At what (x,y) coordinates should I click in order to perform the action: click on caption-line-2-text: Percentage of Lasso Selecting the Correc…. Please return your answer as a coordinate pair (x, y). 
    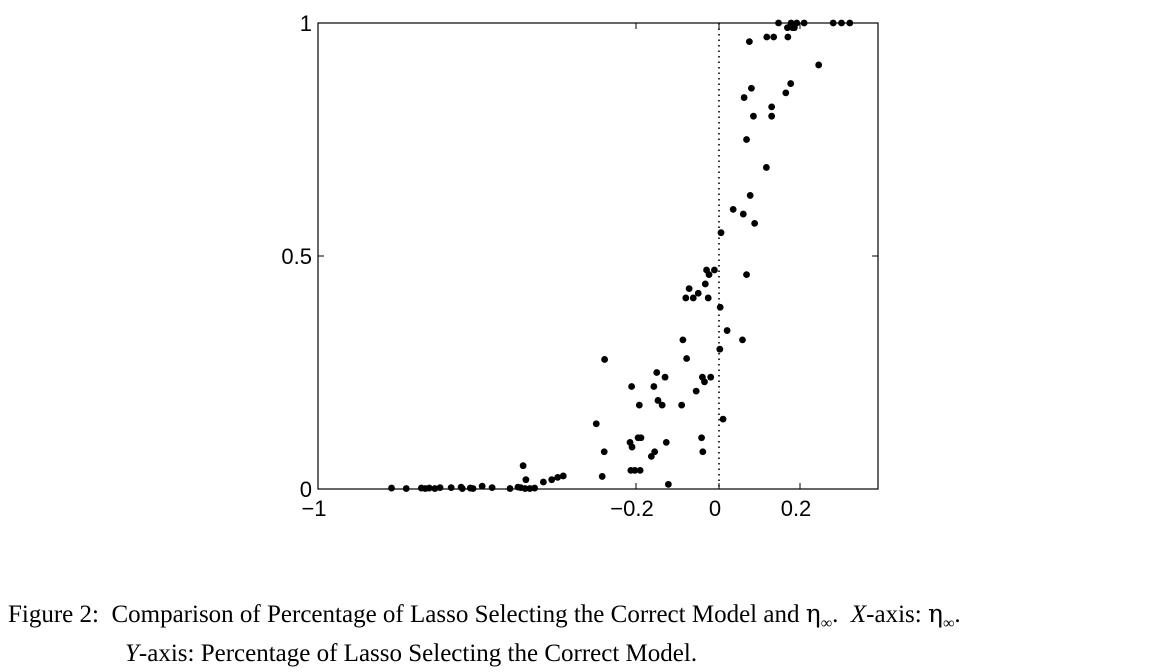
    Looking at the image, I should click on (449, 653).